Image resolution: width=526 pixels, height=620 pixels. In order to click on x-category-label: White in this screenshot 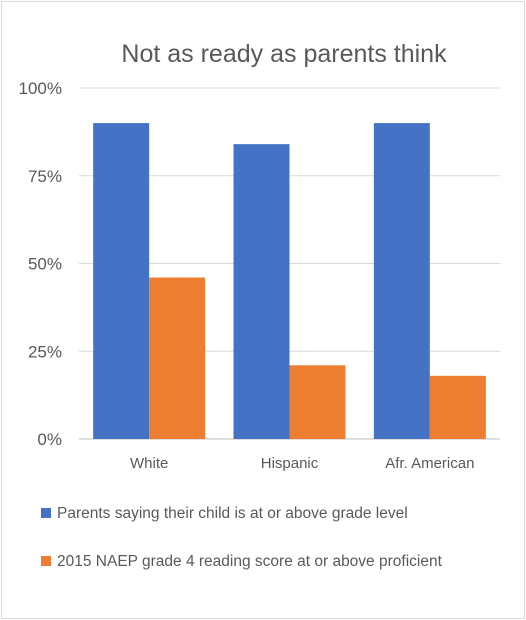, I will do `click(149, 463)`.